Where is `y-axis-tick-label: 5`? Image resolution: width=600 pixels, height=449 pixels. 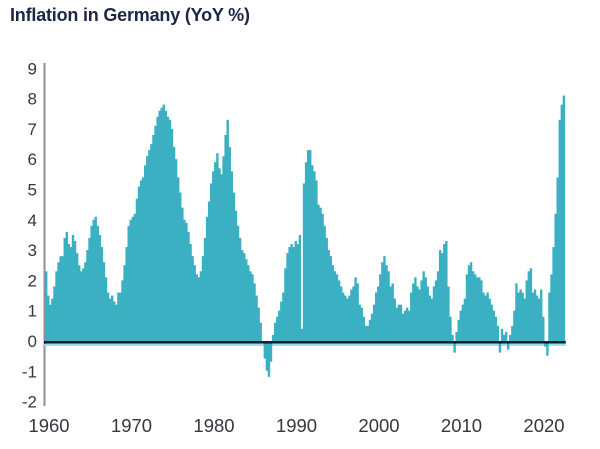
y-axis-tick-label: 5 is located at coordinates (32, 190).